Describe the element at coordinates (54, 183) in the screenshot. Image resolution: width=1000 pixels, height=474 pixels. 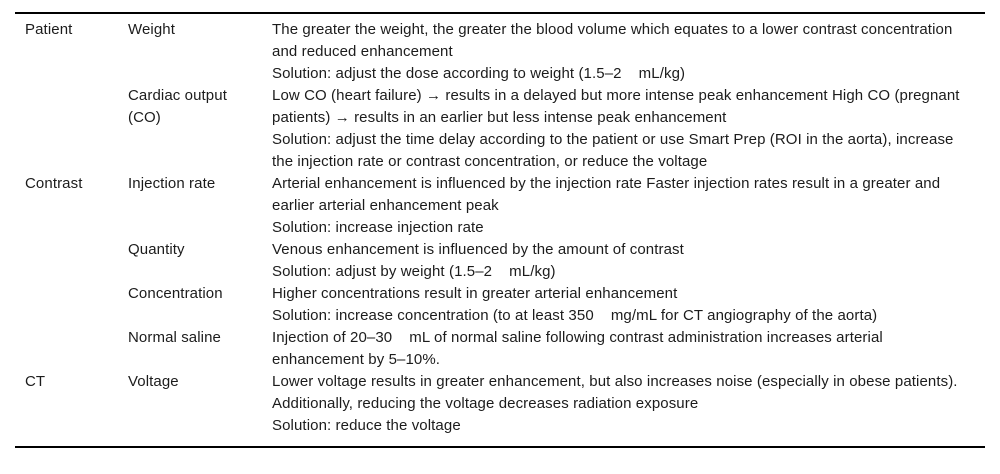
I see `category-cell: Contrast` at that location.